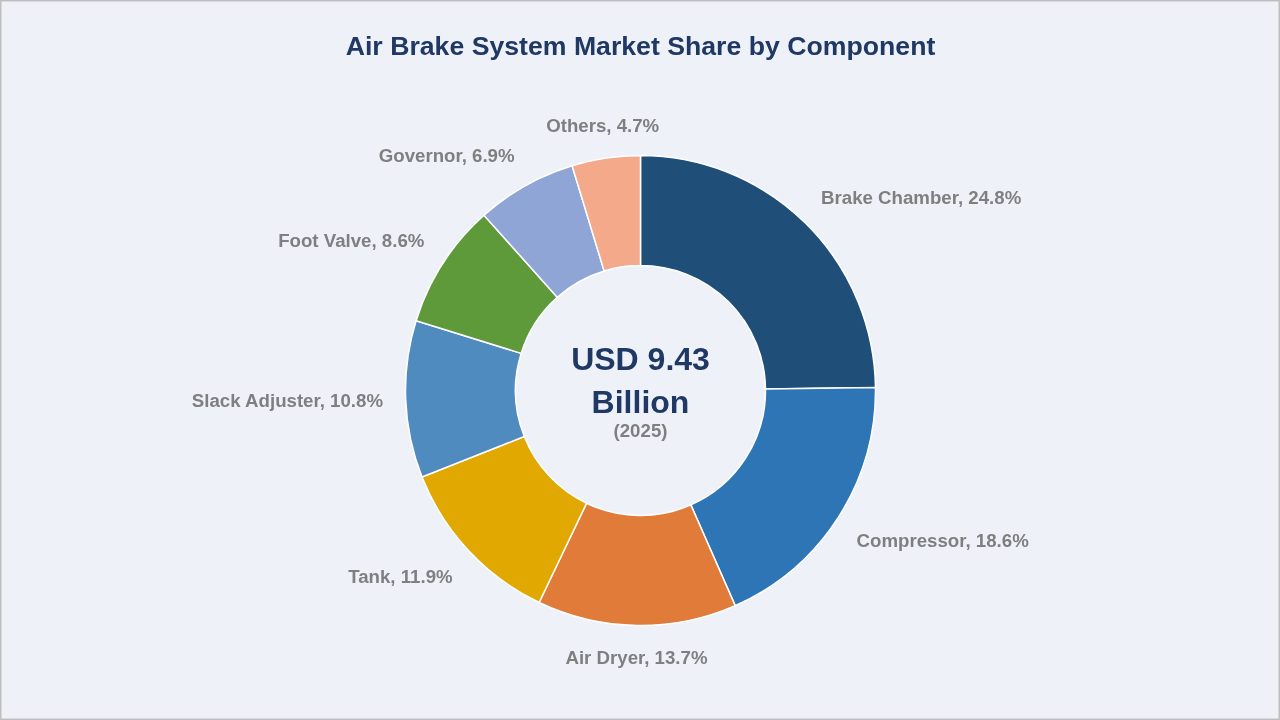 The height and width of the screenshot is (720, 1280). I want to click on slice-label: Governor, 6.9%, so click(446, 156).